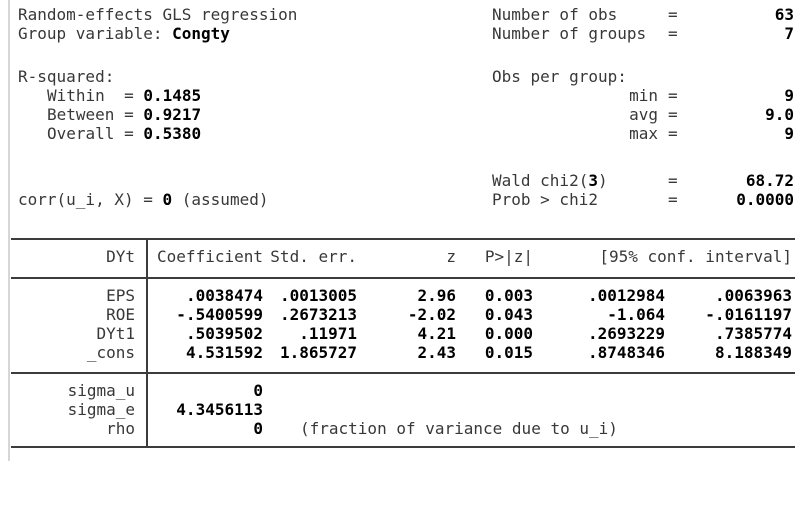 Image resolution: width=802 pixels, height=514 pixels. I want to click on ci-upper: -.0161197, so click(748, 314).